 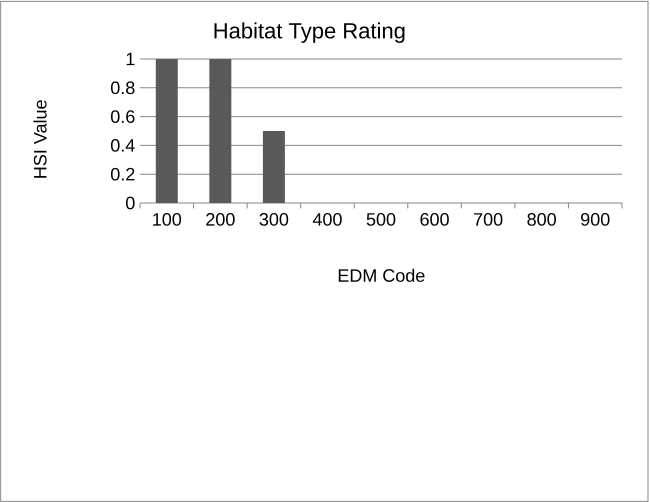 I want to click on x-tick-label: 400, so click(x=327, y=219).